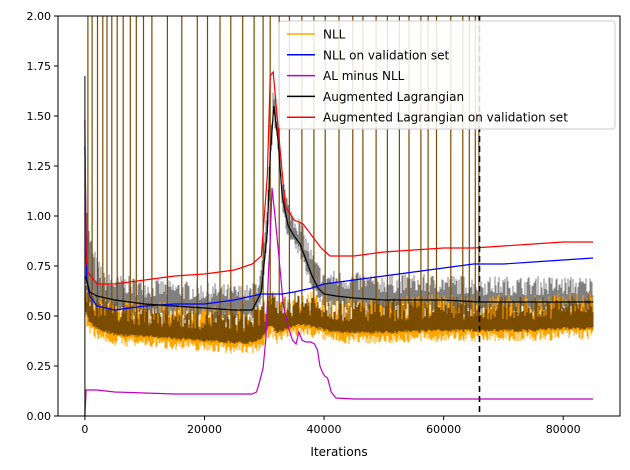 This screenshot has height=470, width=630. What do you see at coordinates (39, 316) in the screenshot?
I see `y-tick-label: 0.50` at bounding box center [39, 316].